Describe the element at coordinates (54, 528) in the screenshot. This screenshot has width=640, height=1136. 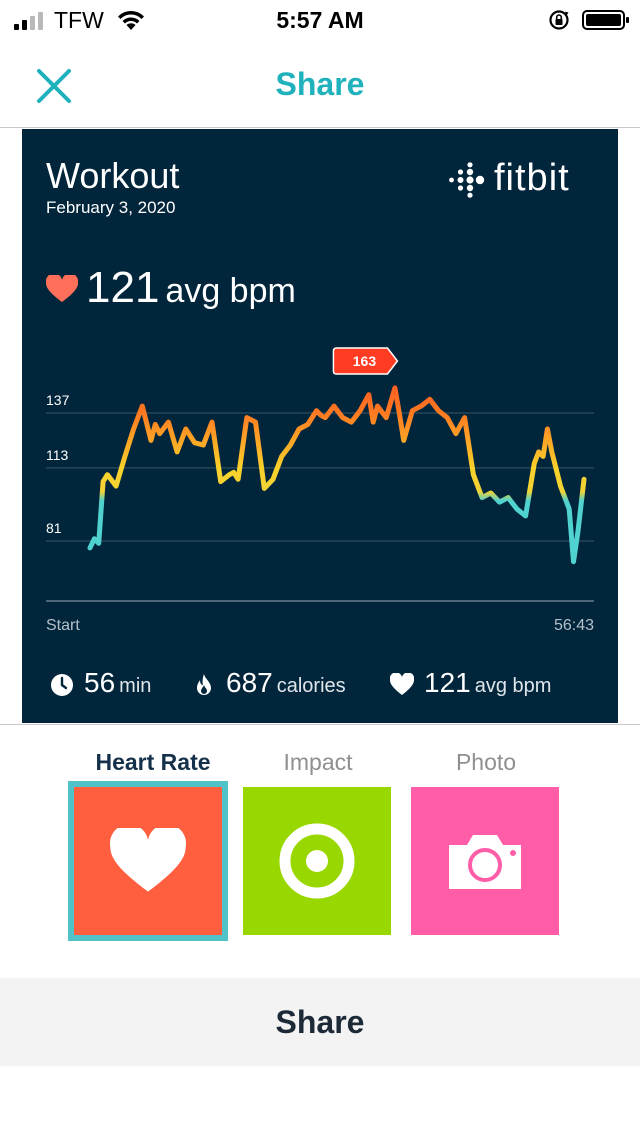
I see `y-tick-label: 81` at that location.